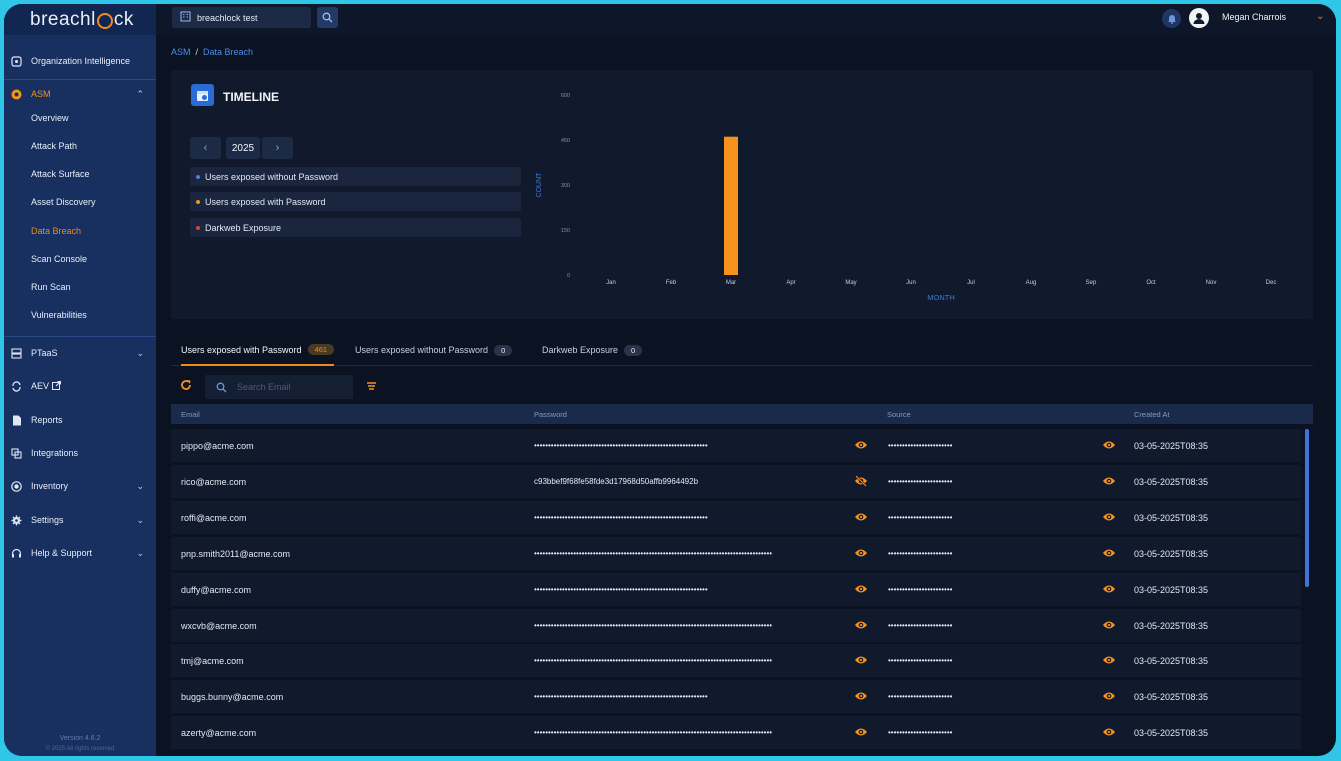 This screenshot has width=1341, height=761. Describe the element at coordinates (56, 231) in the screenshot. I see `sidebar-subitem-data-breach: Data Breach` at that location.